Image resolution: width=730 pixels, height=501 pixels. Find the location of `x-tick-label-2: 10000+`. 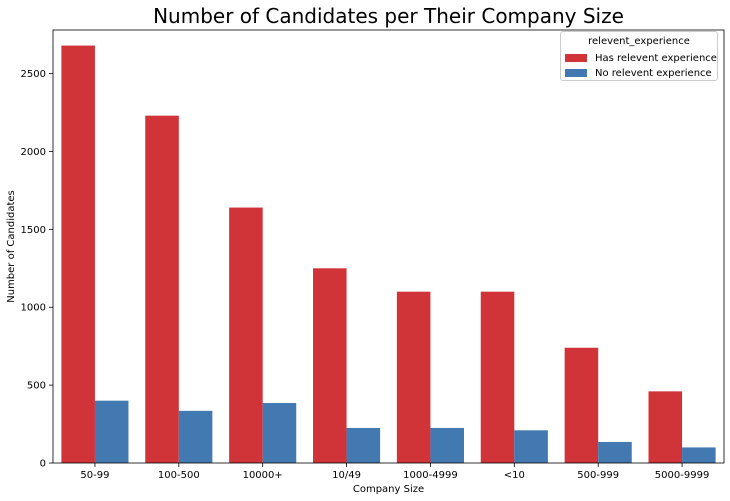

x-tick-label-2: 10000+ is located at coordinates (263, 475).